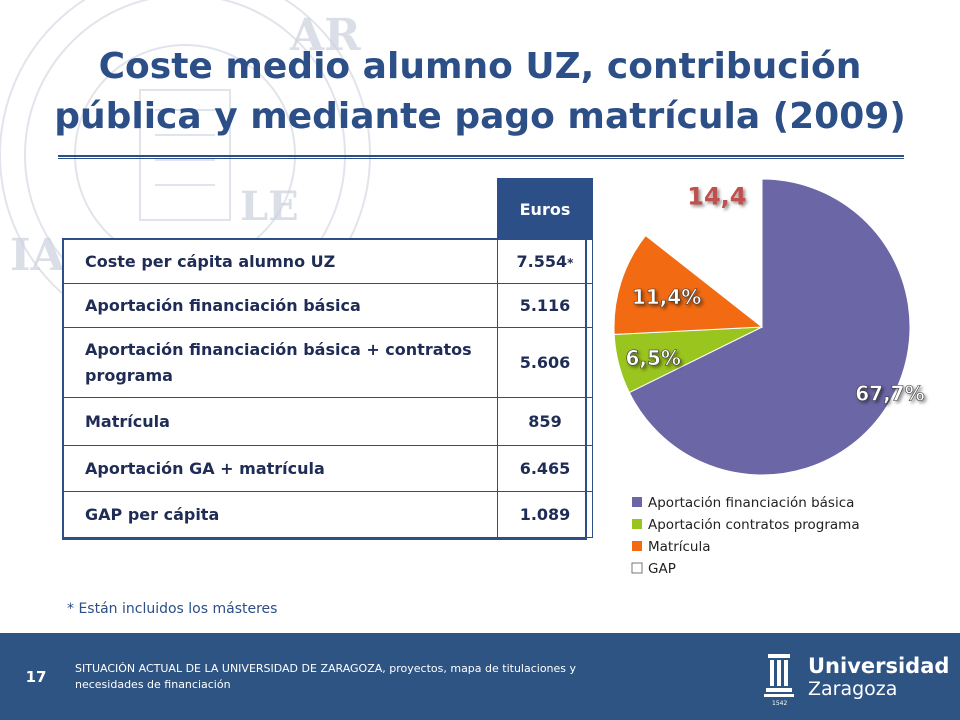 Image resolution: width=960 pixels, height=720 pixels. What do you see at coordinates (545, 421) in the screenshot?
I see `row-value: 859` at bounding box center [545, 421].